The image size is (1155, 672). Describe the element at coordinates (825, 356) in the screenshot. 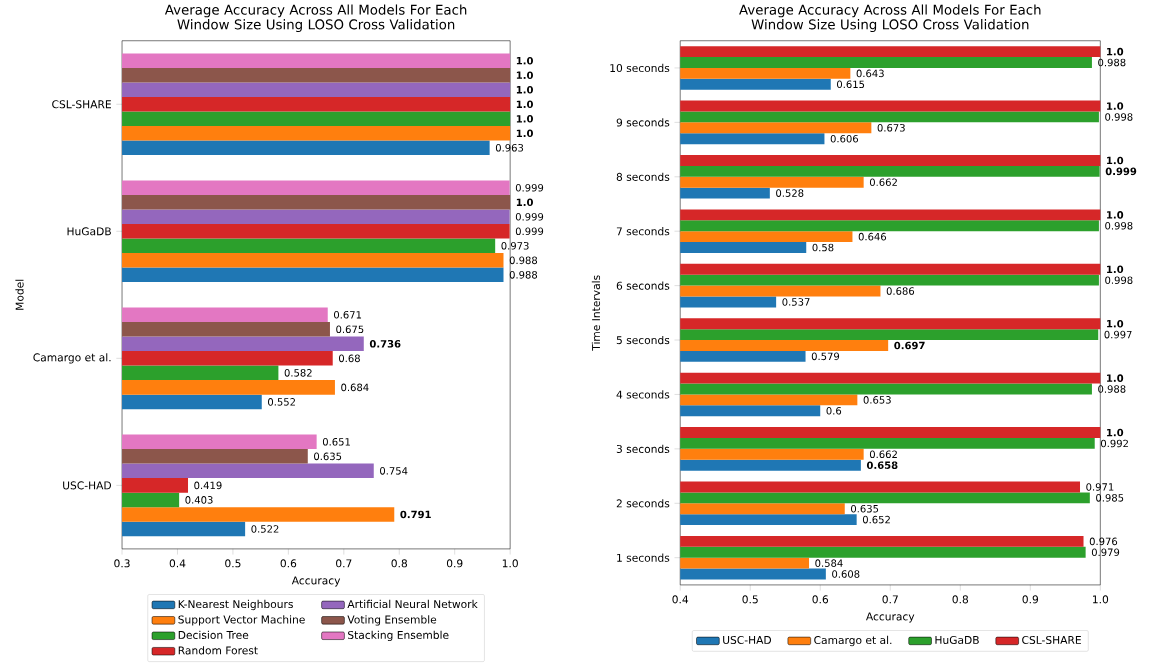

I see `data-label: 0.579` at that location.